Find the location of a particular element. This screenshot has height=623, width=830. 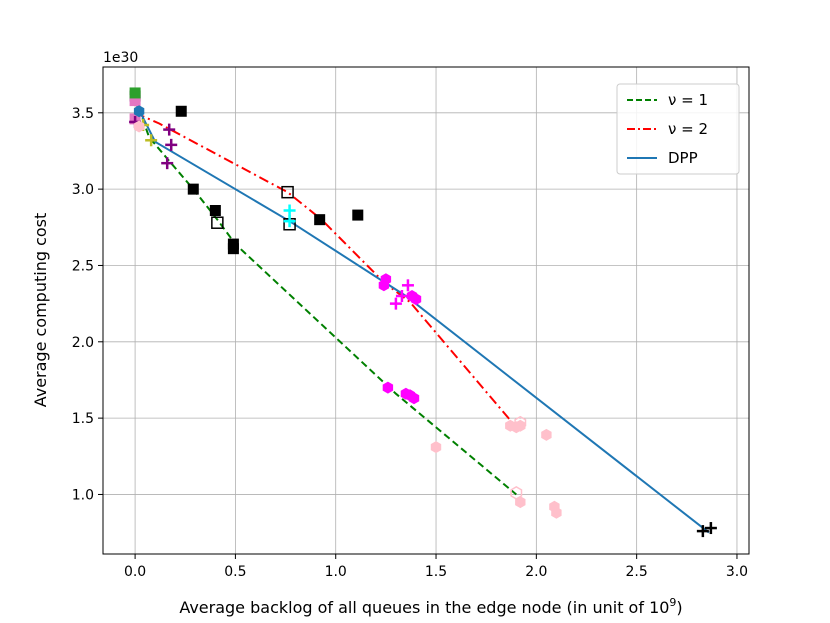

legend-box is located at coordinates (678, 129).